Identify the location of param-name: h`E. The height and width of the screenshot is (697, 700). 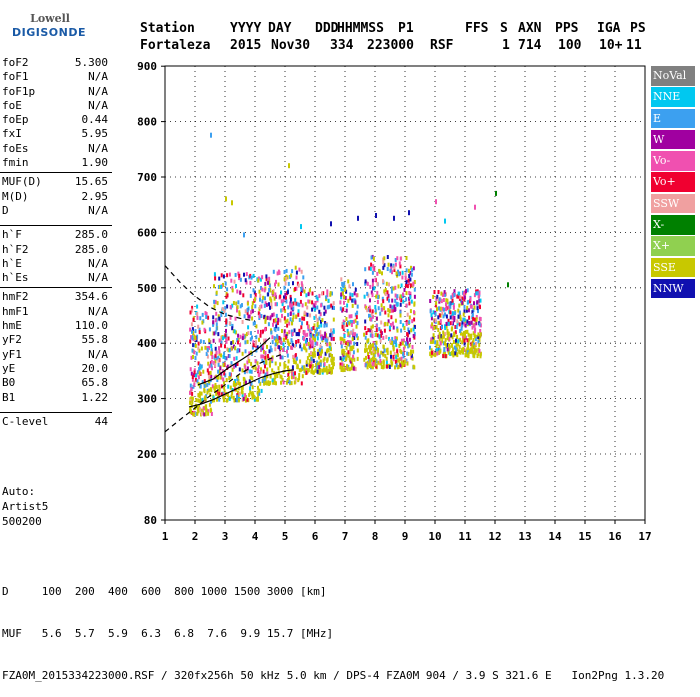
(12, 263).